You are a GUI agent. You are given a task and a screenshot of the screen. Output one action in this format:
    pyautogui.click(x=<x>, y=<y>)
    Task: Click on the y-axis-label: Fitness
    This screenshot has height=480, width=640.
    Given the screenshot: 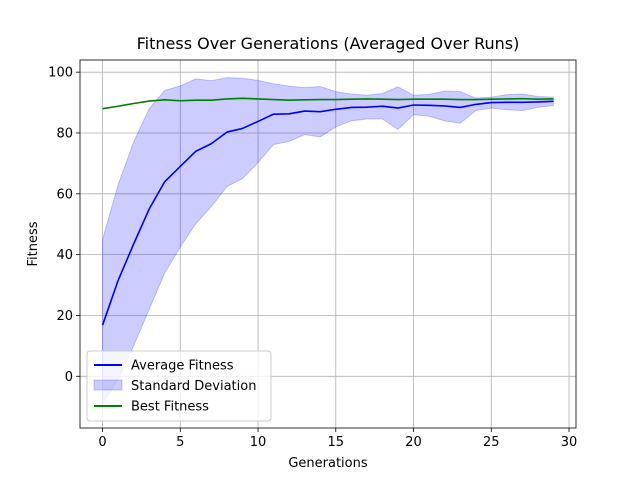 What is the action you would take?
    pyautogui.click(x=33, y=243)
    